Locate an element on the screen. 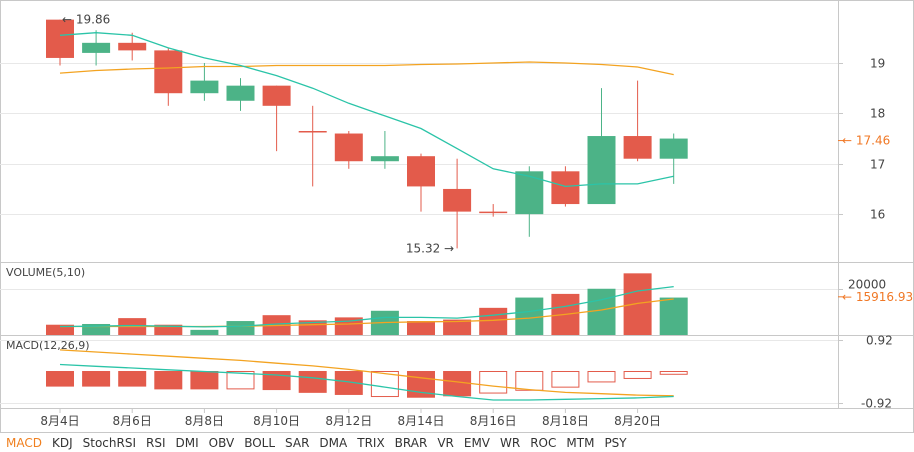  volume-title: VOLUME(5,10) is located at coordinates (45, 272).